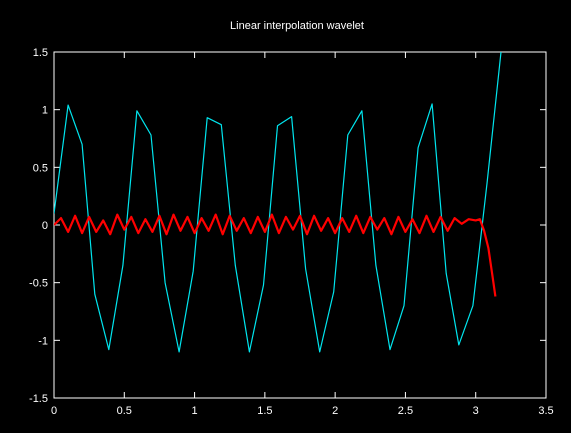 The height and width of the screenshot is (433, 571). Describe the element at coordinates (45, 226) in the screenshot. I see `y-tick-label: 0` at that location.